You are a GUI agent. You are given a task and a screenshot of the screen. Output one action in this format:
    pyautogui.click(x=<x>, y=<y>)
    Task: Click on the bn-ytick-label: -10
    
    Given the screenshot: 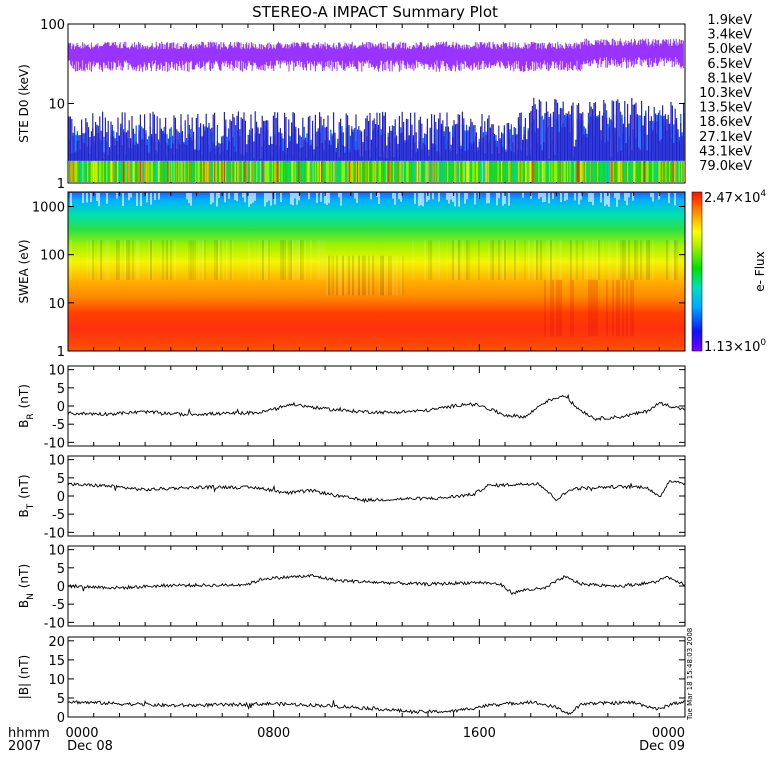 What is the action you would take?
    pyautogui.click(x=54, y=623)
    